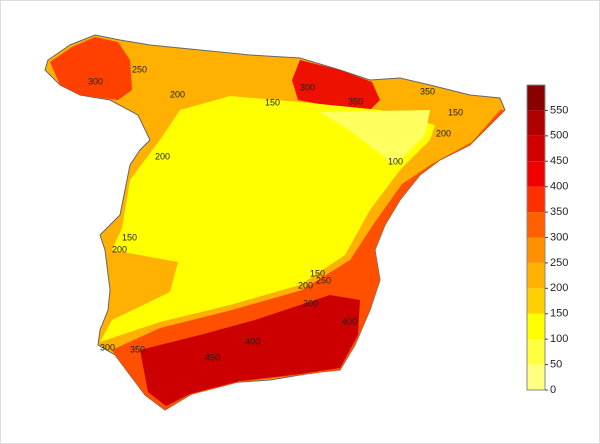 The image size is (600, 444). What do you see at coordinates (559, 237) in the screenshot?
I see `colorbar-label: 300` at bounding box center [559, 237].